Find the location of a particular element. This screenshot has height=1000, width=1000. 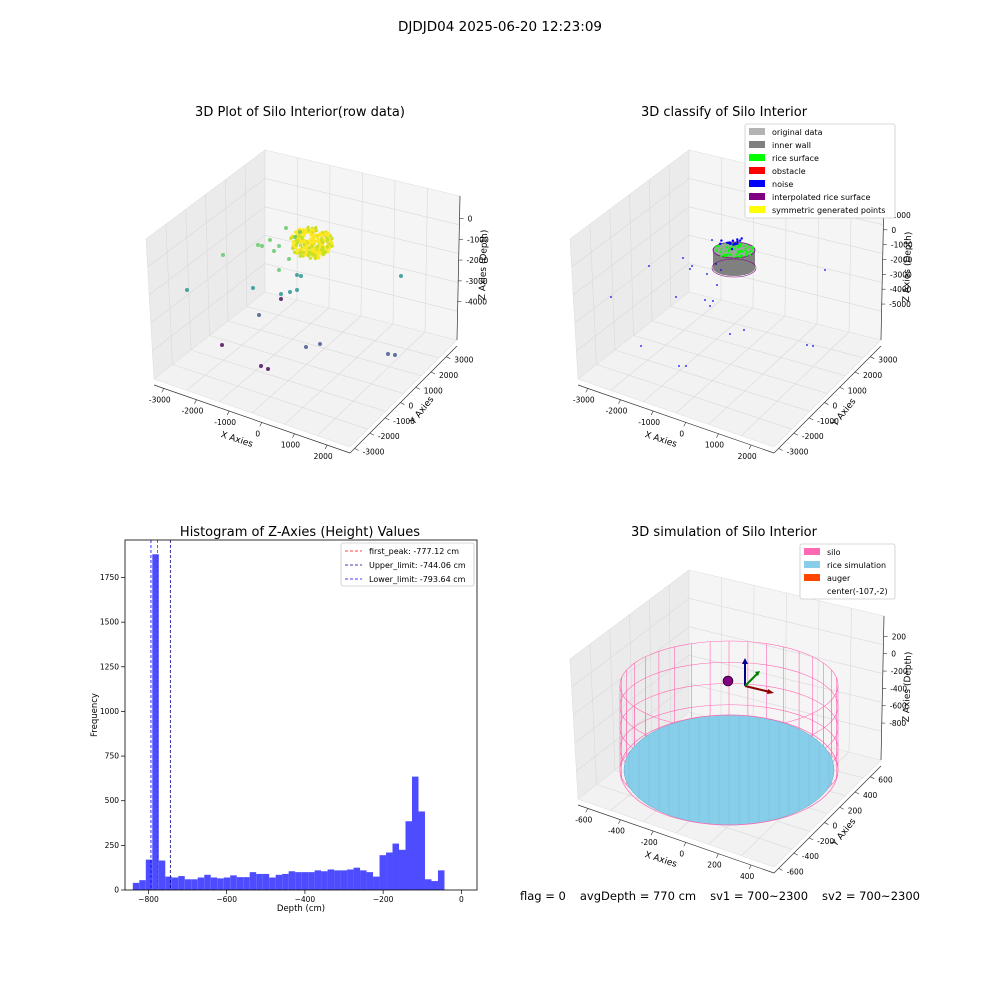

x-tick-label: -2000 is located at coordinates (617, 411).